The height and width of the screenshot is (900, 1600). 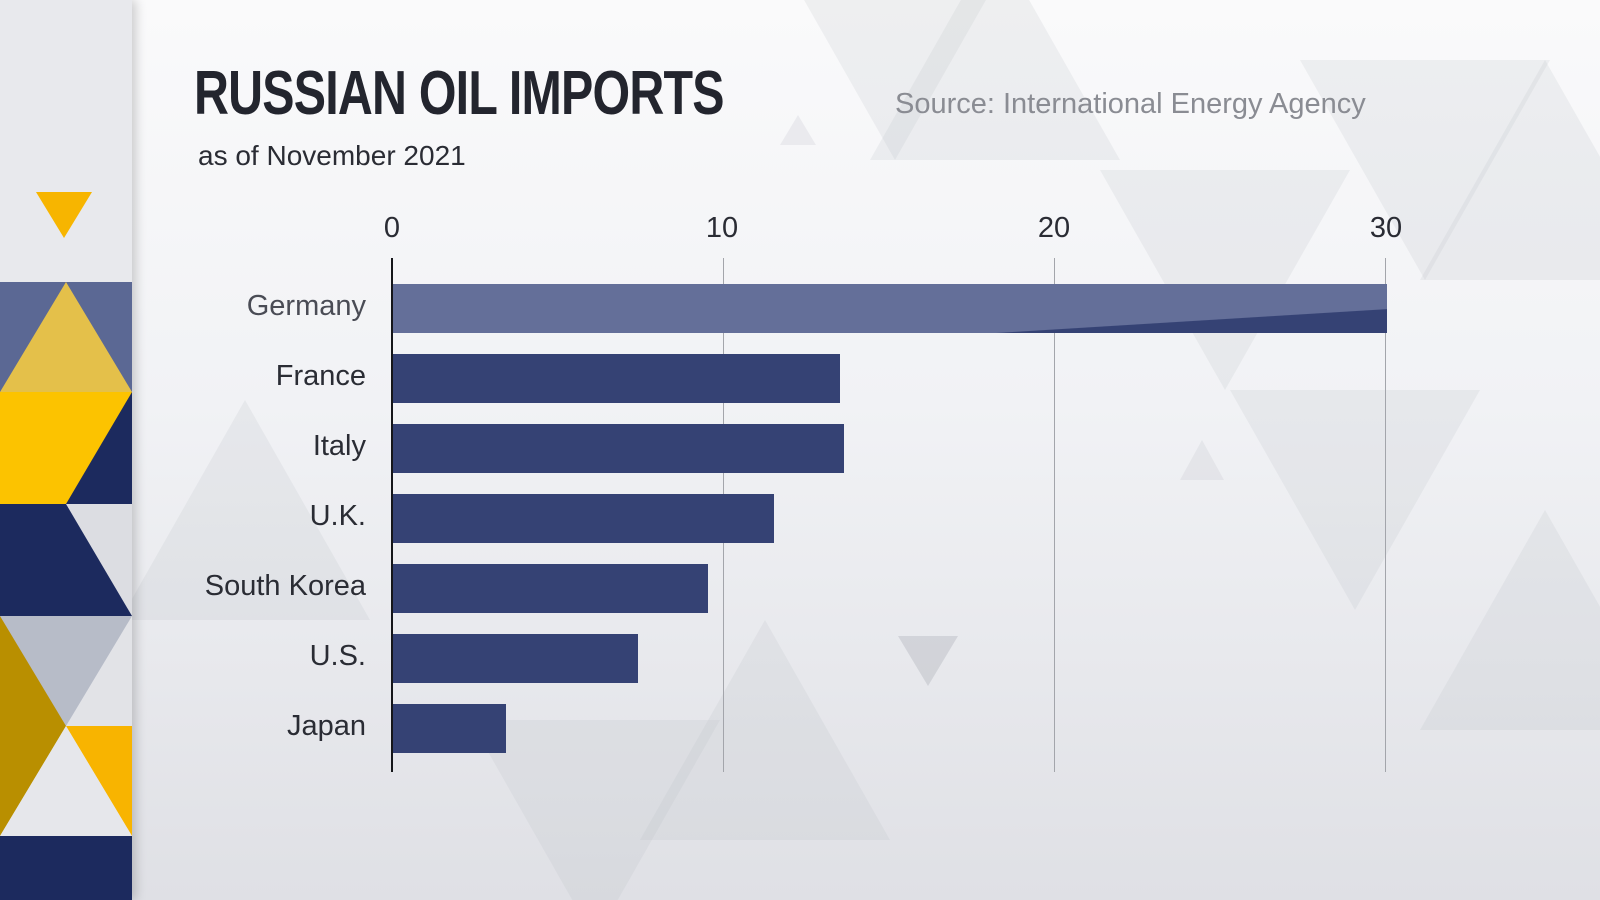 What do you see at coordinates (617, 378) in the screenshot?
I see `bar-france` at bounding box center [617, 378].